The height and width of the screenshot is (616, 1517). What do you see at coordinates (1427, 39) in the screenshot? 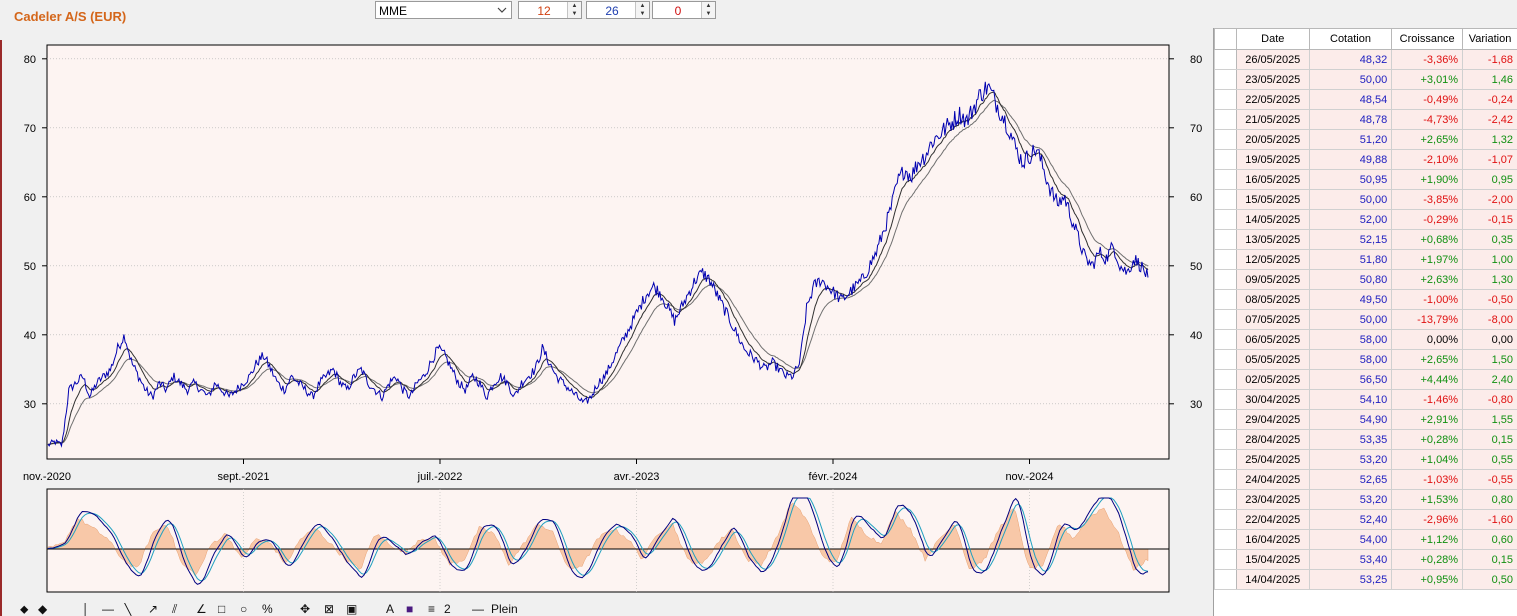
I see `column-header-croissance: Croissance` at bounding box center [1427, 39].